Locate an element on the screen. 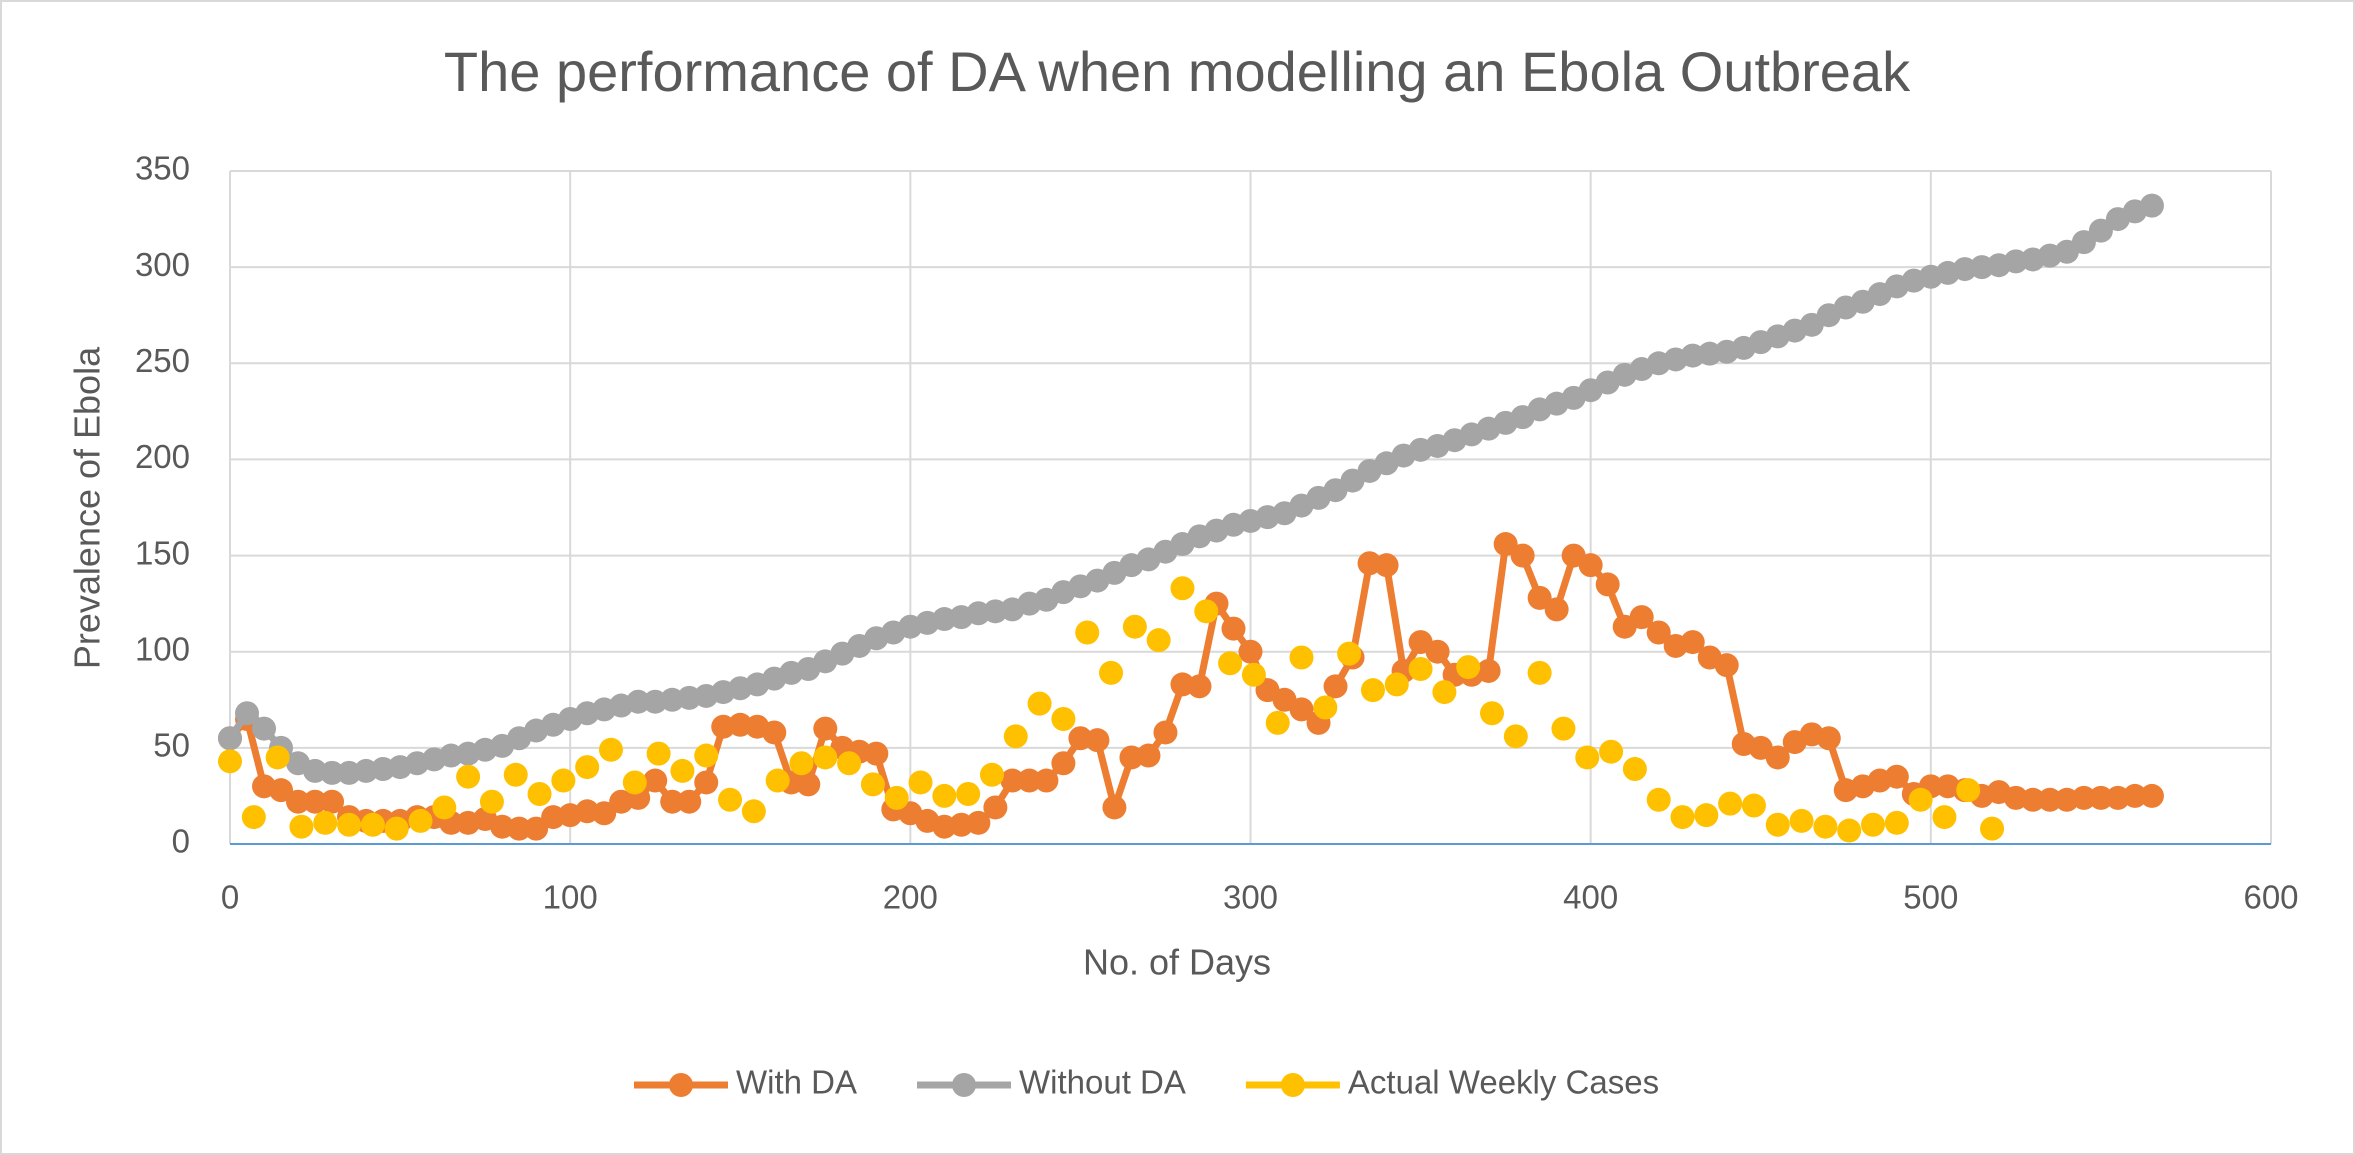 The image size is (2355, 1155). x-tick-label: 500 is located at coordinates (1930, 897).